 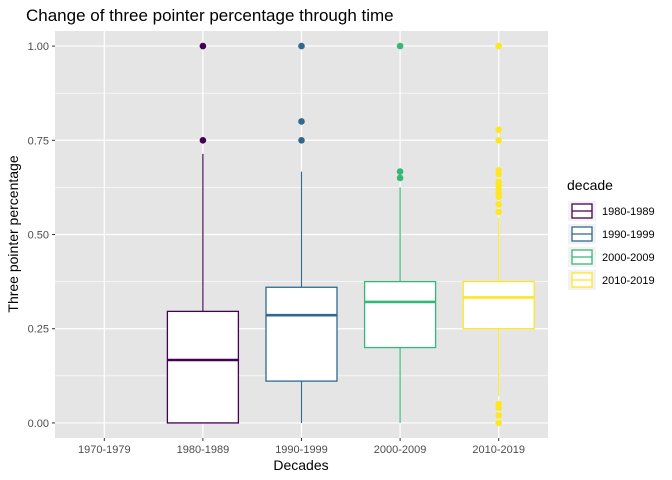 I want to click on x-axis-title: Decades, so click(x=300, y=465).